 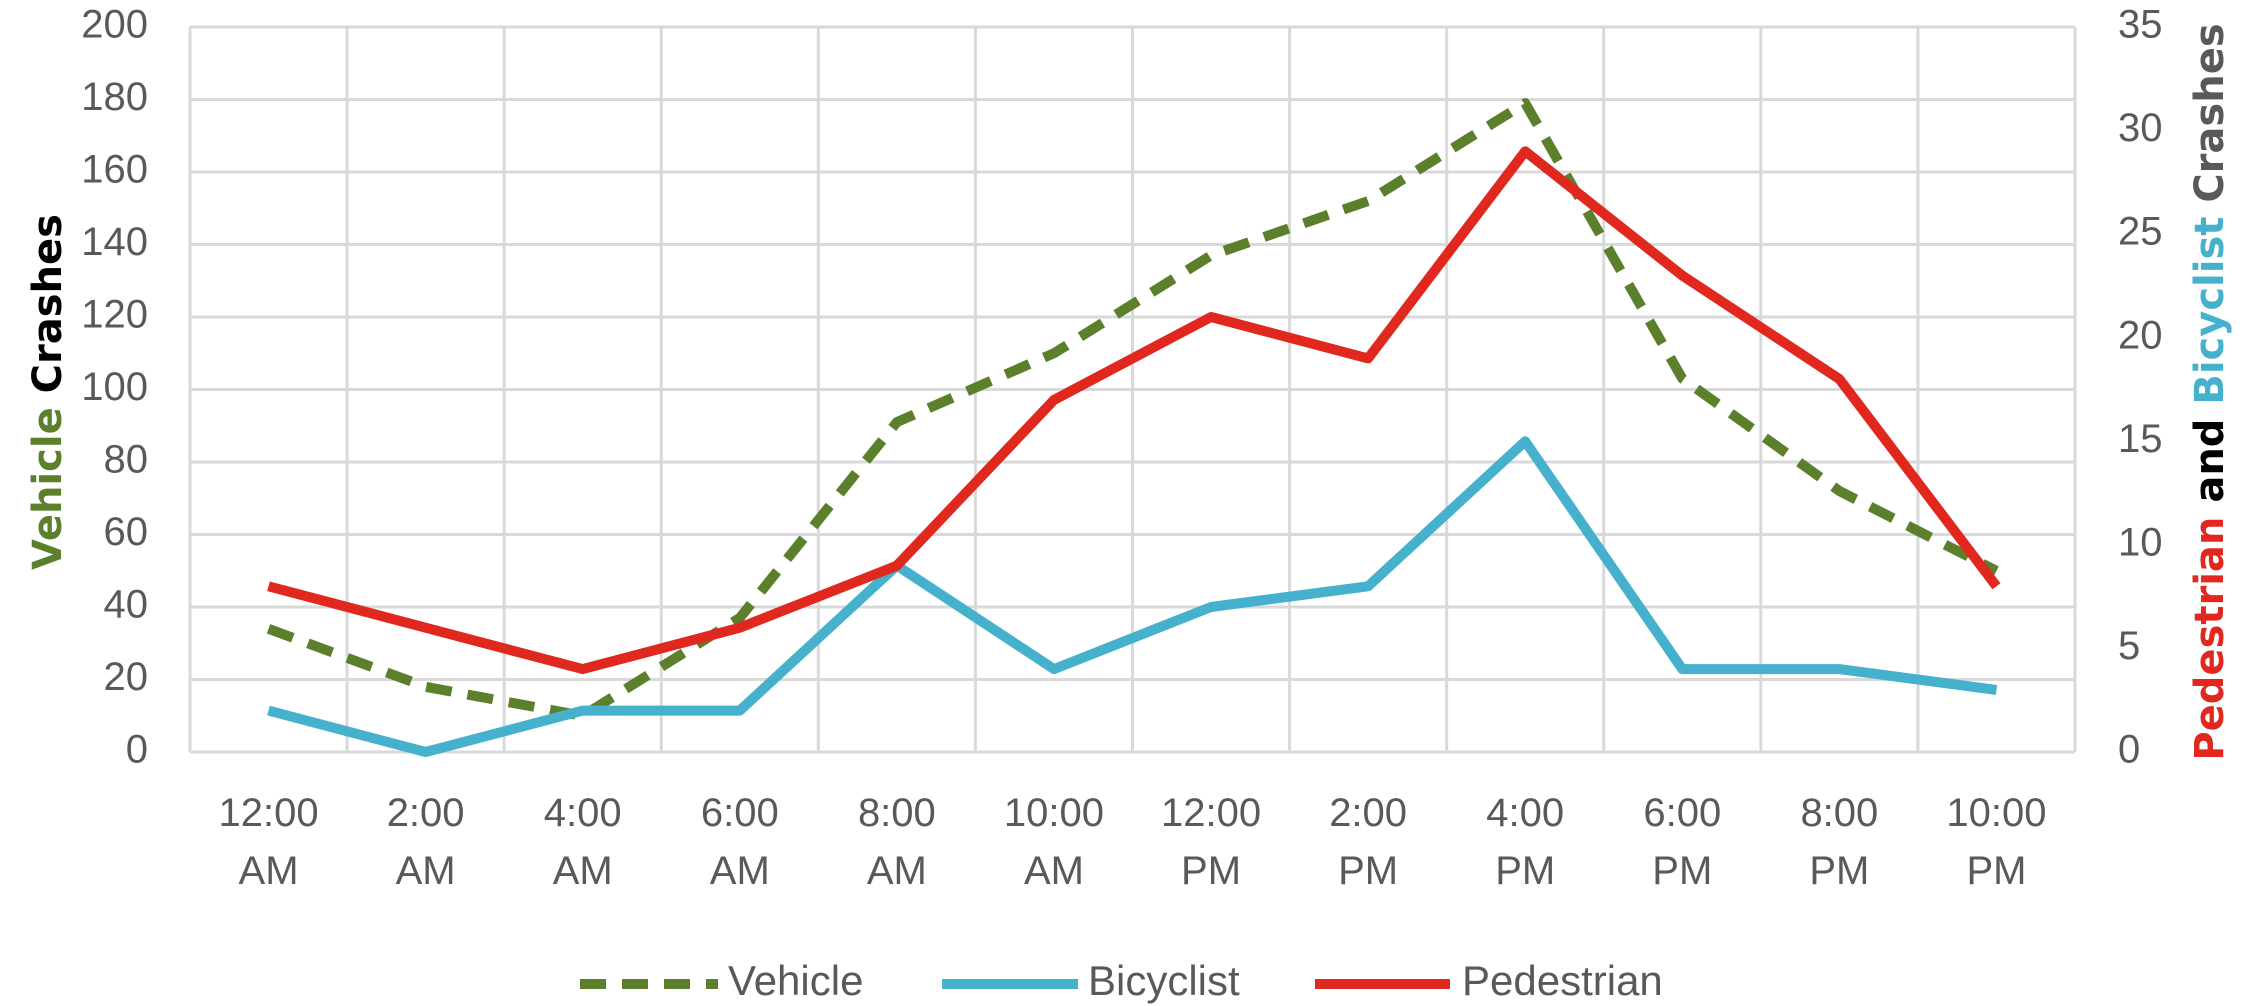 What do you see at coordinates (114, 170) in the screenshot?
I see `left-tick-label: 160` at bounding box center [114, 170].